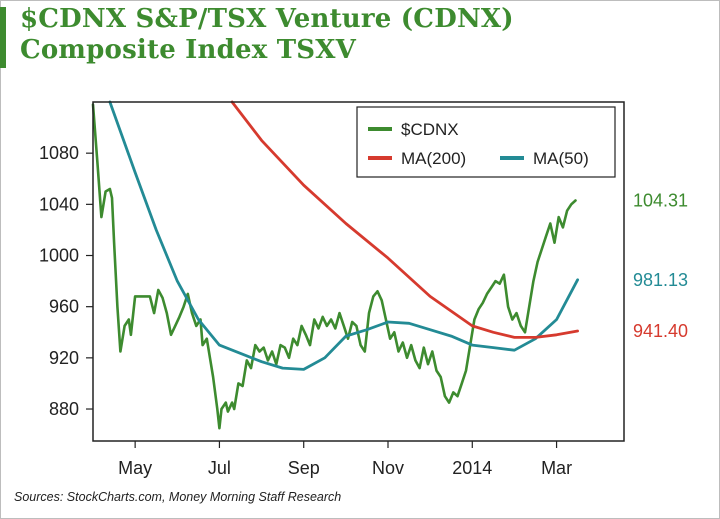  Describe the element at coordinates (188, 50) in the screenshot. I see `chart-title-line-2: Composite Index TSXV` at that location.